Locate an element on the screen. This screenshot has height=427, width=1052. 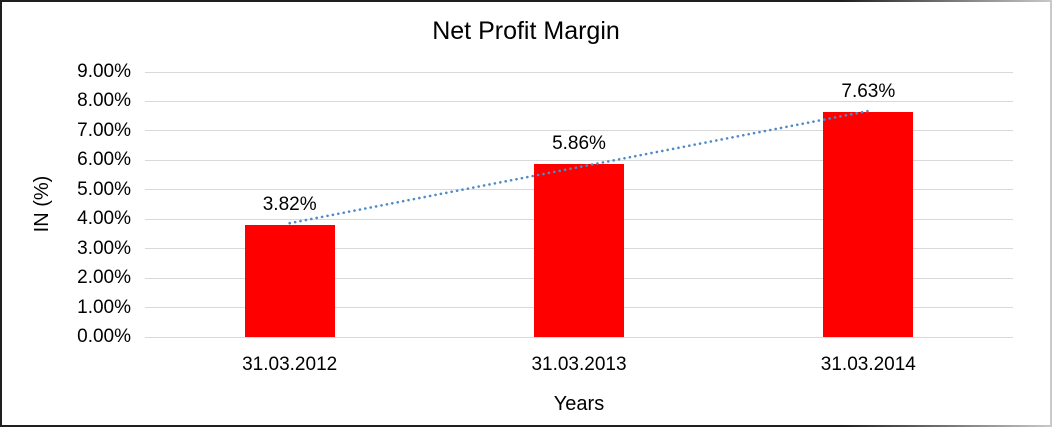
frame-border-left is located at coordinates (1, 213).